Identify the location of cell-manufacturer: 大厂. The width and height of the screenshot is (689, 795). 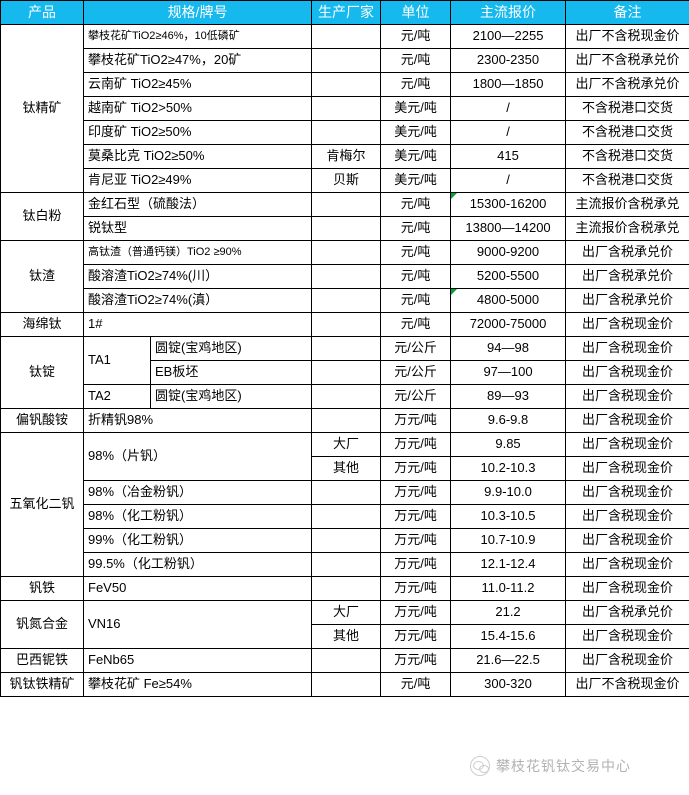
(346, 444).